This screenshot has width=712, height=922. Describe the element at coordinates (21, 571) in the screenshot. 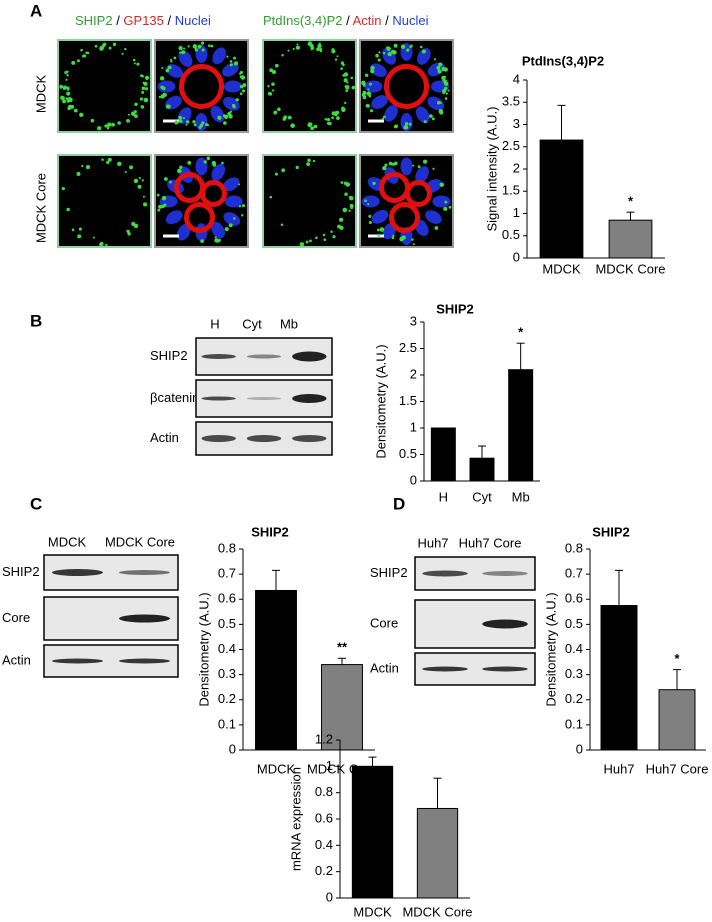

I see `blot-row-label: SHIP2` at that location.